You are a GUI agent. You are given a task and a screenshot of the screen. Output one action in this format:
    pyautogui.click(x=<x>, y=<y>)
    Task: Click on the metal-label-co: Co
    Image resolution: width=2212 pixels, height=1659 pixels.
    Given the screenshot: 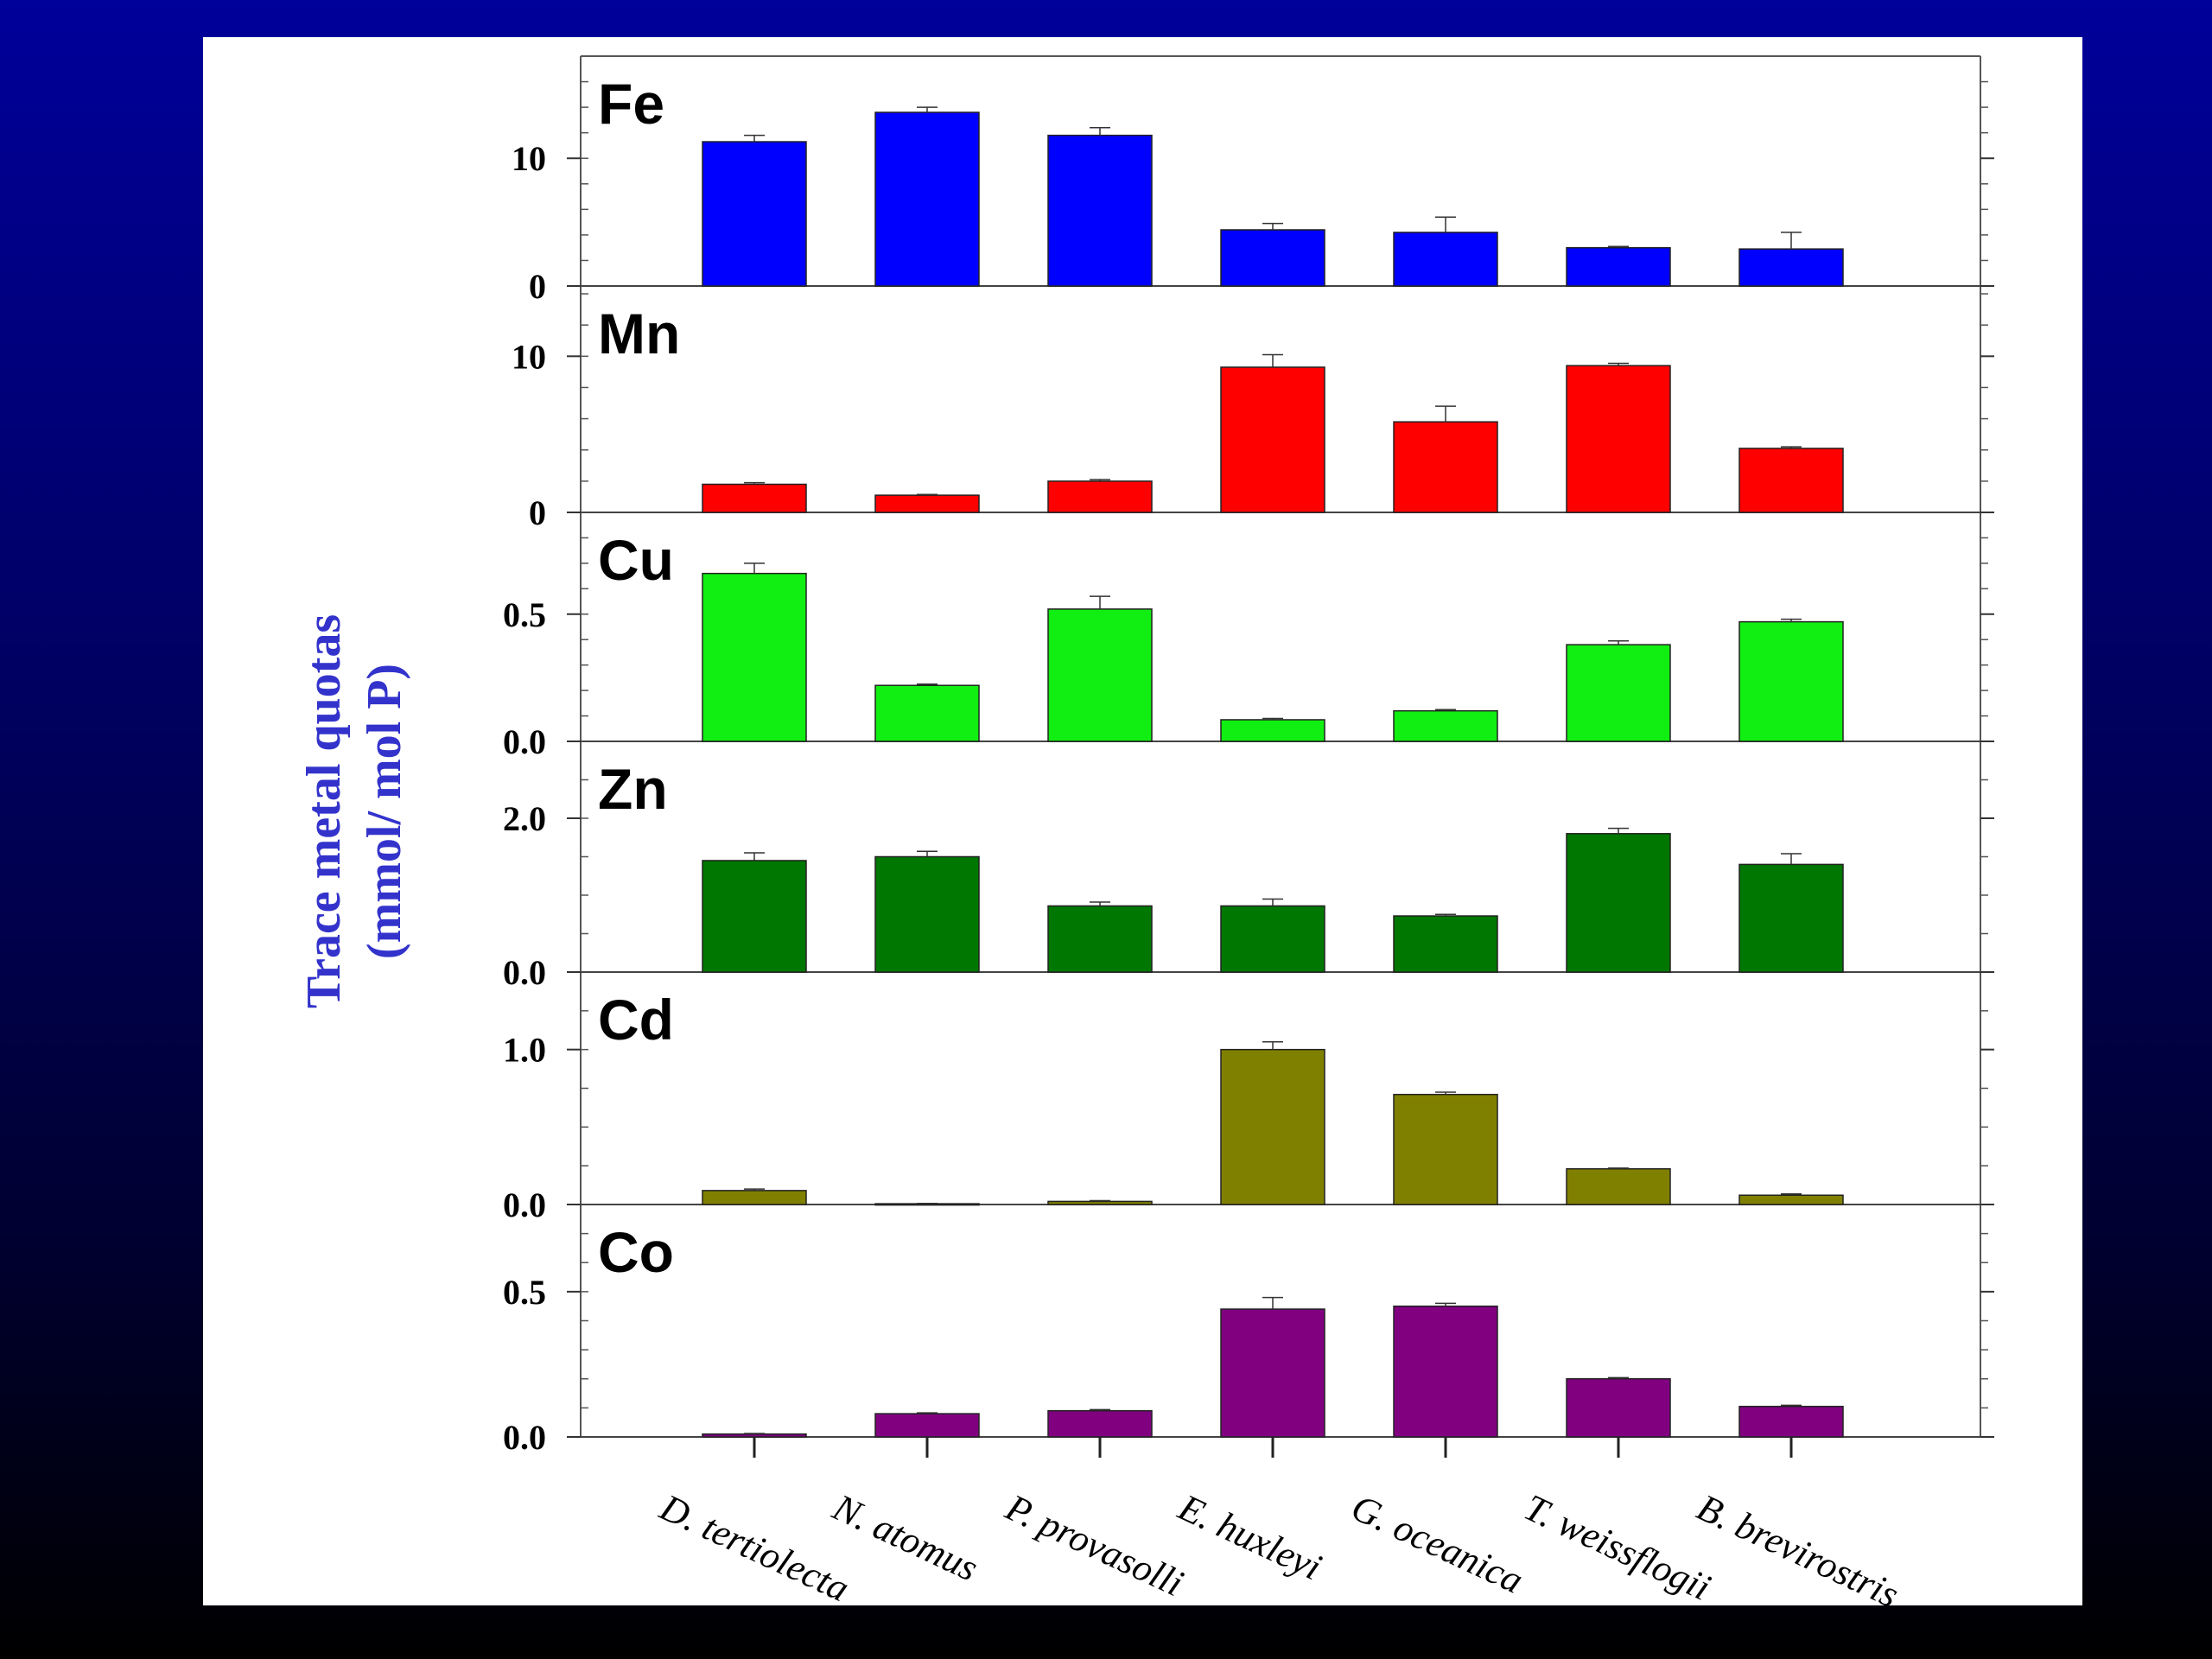 What is the action you would take?
    pyautogui.click(x=636, y=1252)
    